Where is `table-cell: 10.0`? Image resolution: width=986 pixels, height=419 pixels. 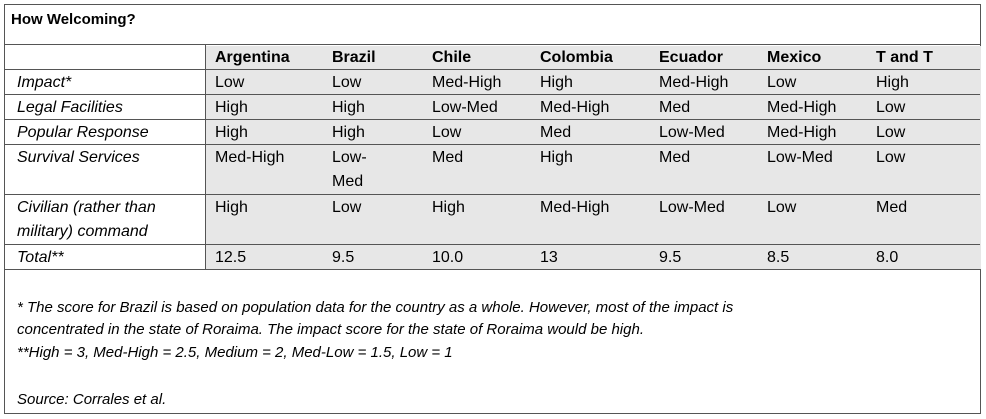 table-cell: 10.0 is located at coordinates (448, 257).